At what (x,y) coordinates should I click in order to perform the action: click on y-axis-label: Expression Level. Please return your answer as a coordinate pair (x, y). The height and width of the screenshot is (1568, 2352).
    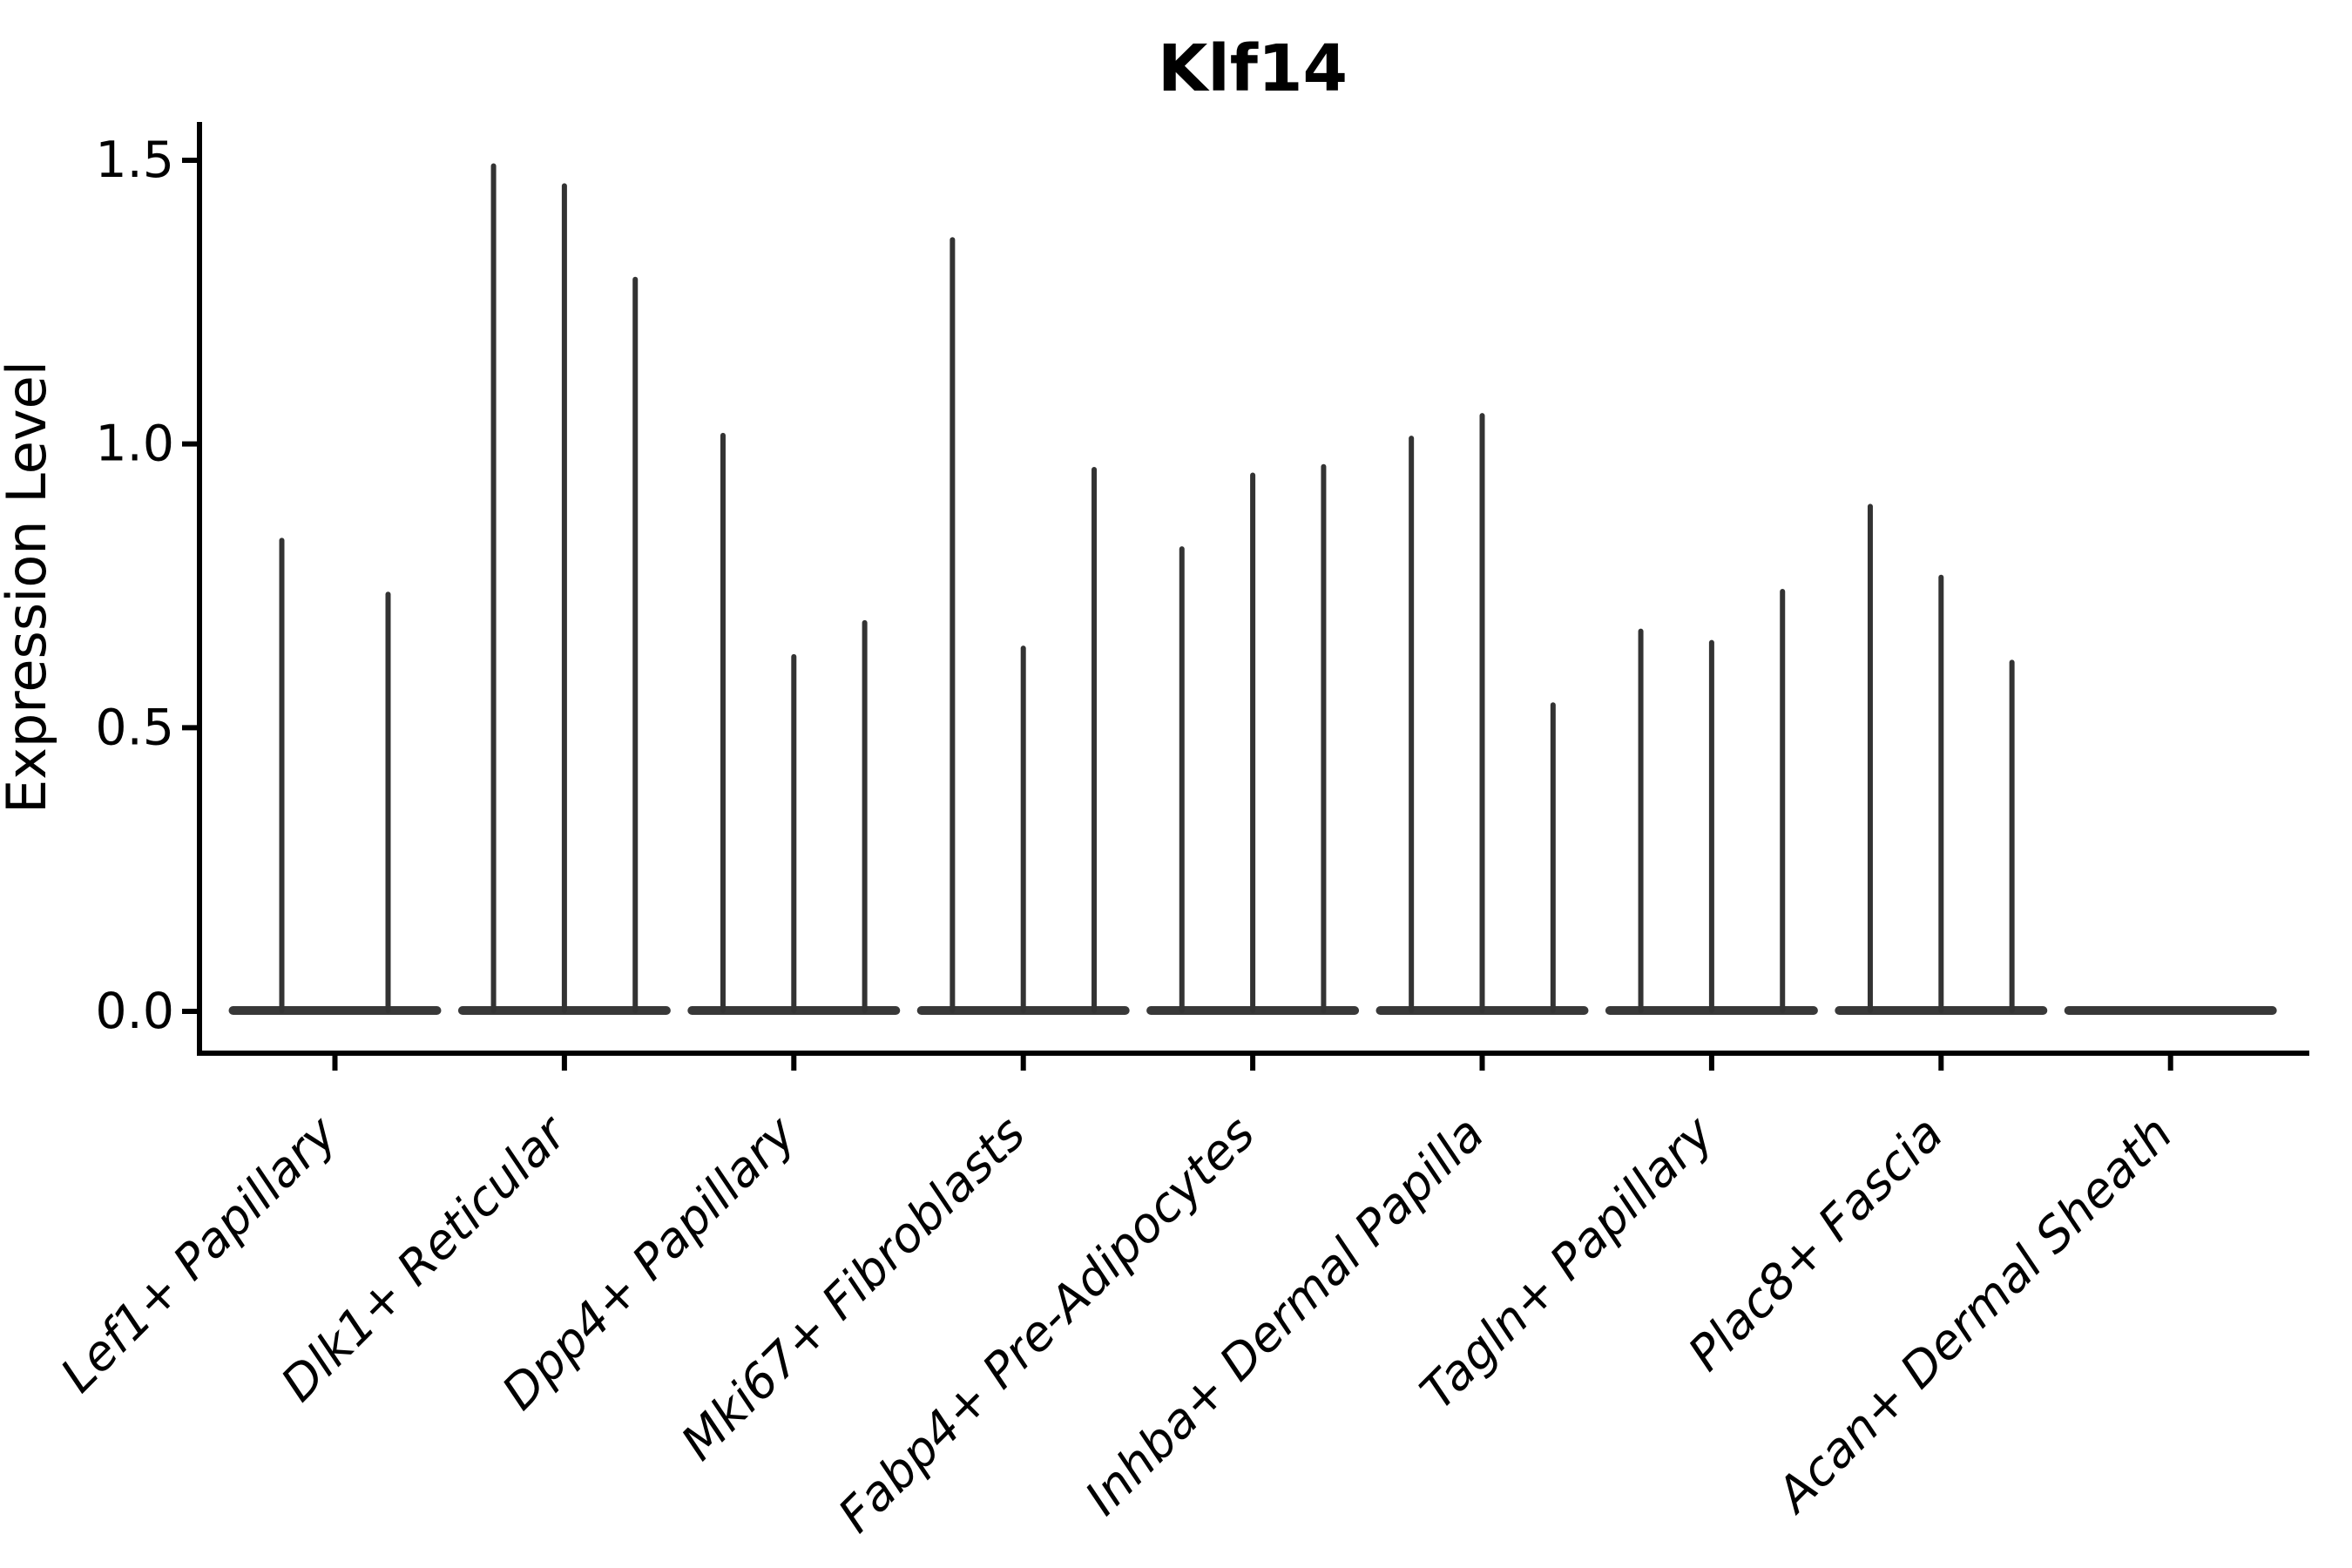
    Looking at the image, I should click on (29, 587).